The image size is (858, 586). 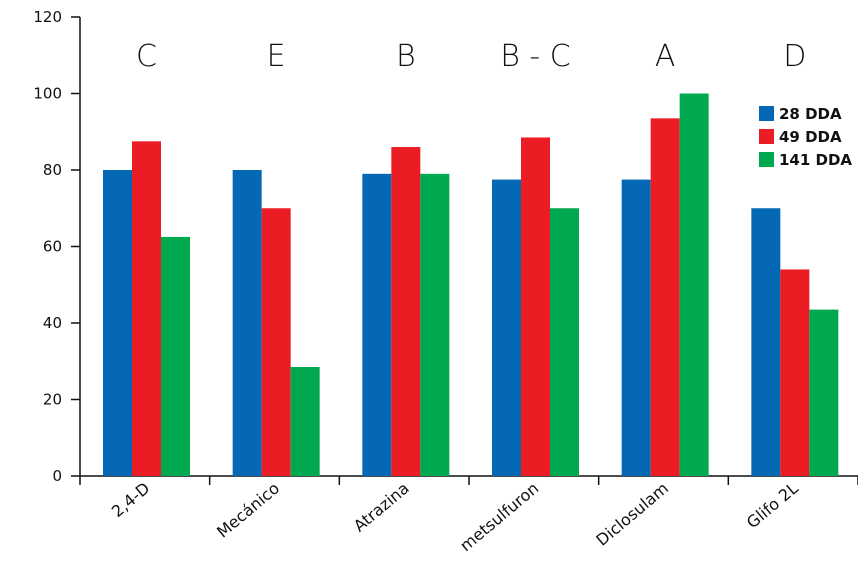 I want to click on y-tick-label: 100, so click(x=47, y=94).